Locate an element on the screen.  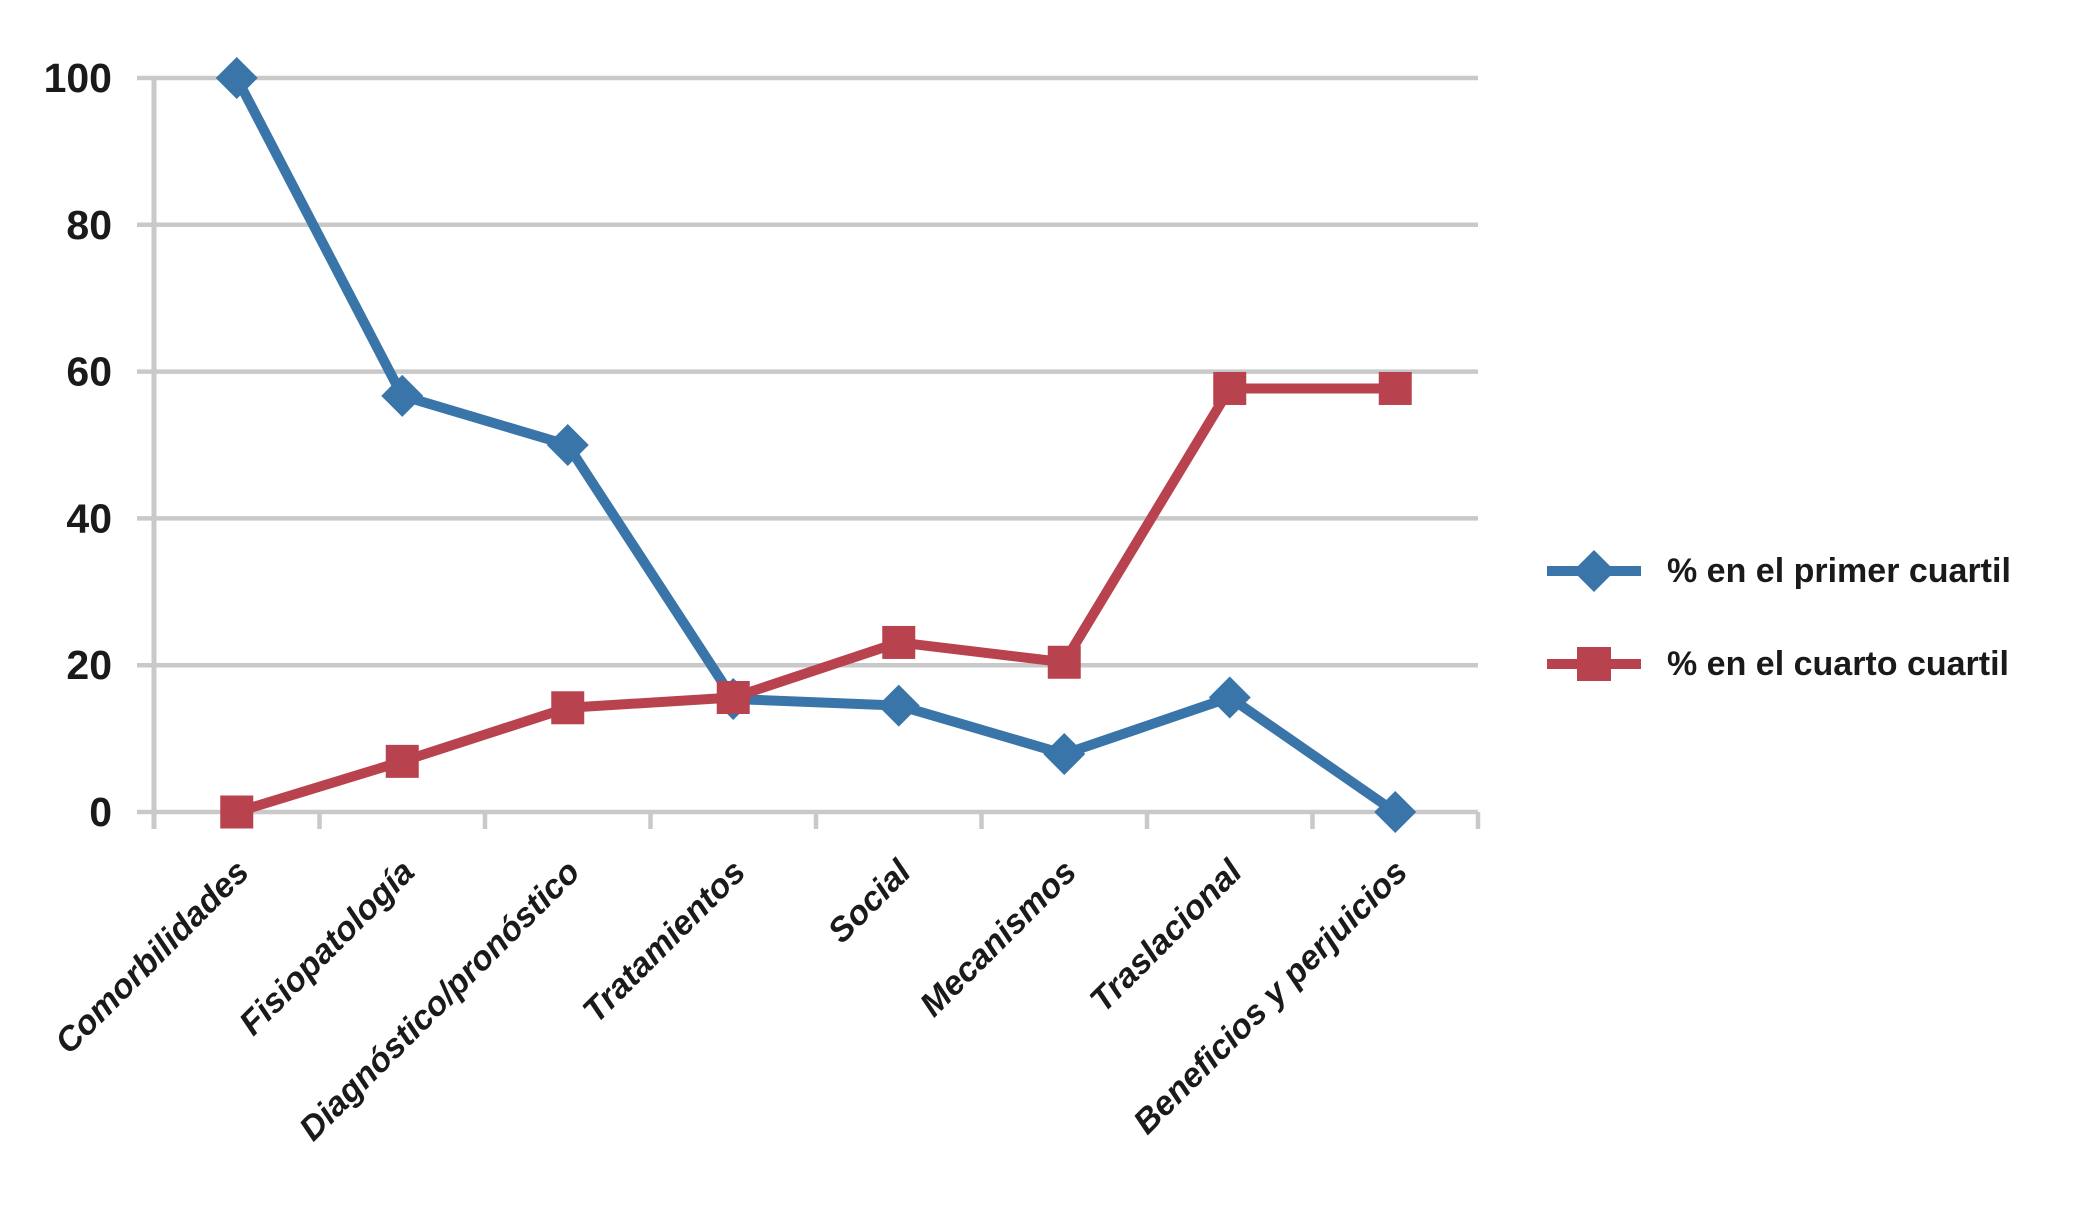
x-axis-category-label: Diagnóstico/pronóstico is located at coordinates (439, 1000).